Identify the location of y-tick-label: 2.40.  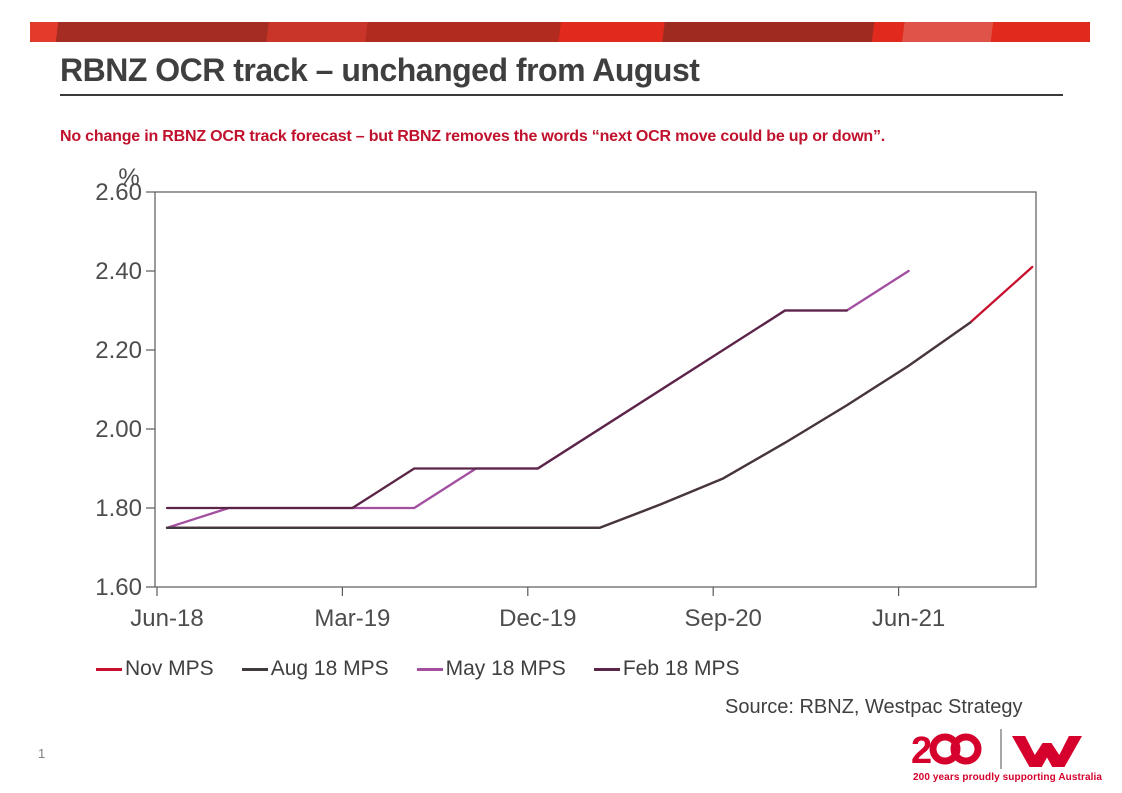
(118, 271).